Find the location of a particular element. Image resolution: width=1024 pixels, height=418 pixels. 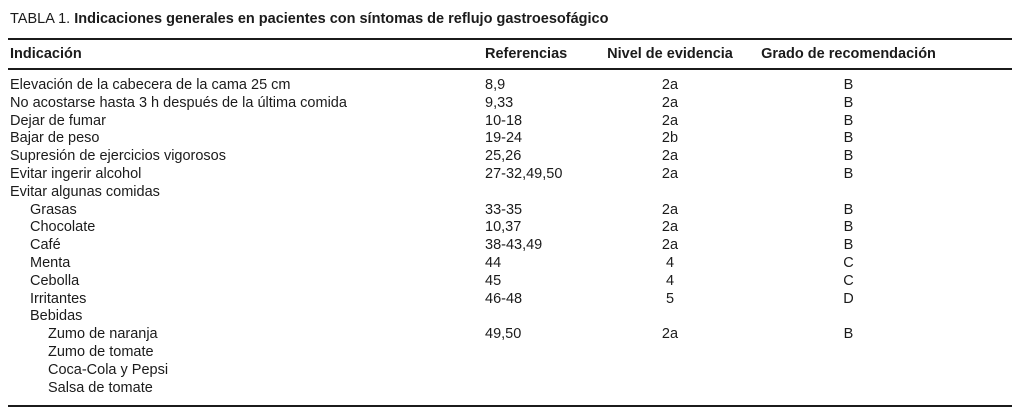

table-row: Grasas 33-35 2a B is located at coordinates (510, 211).